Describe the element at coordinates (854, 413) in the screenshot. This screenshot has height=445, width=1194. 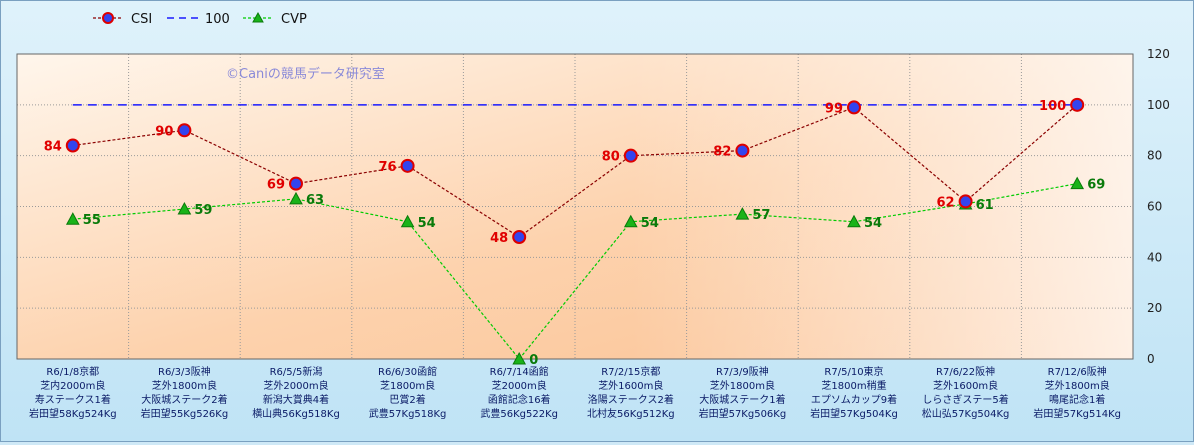
I see `x-category-label: 岩田望57Kg504Kg` at that location.